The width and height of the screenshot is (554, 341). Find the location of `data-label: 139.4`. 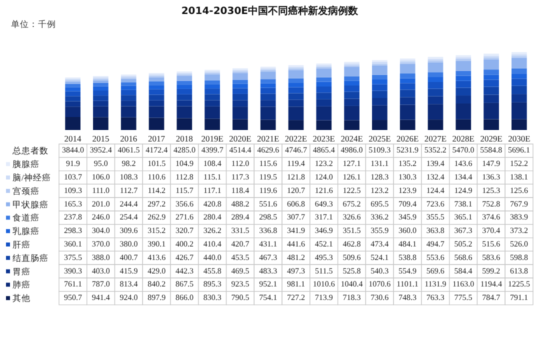

data-label: 139.4 is located at coordinates (435, 163).